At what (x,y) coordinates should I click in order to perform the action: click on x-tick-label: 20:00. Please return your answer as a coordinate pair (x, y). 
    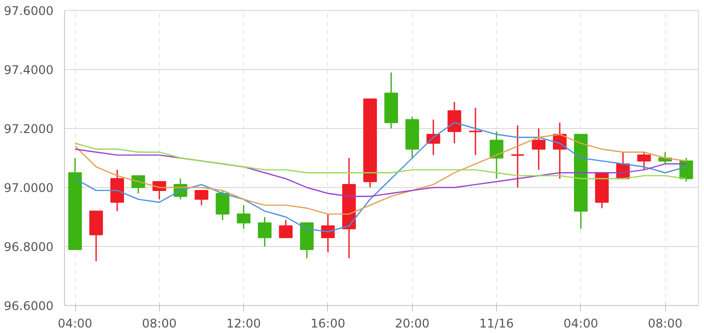
    Looking at the image, I should click on (412, 323).